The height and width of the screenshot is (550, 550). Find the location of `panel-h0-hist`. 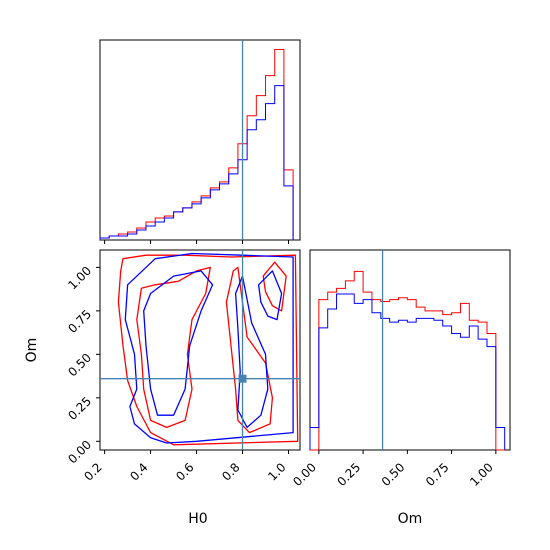

panel-h0-hist is located at coordinates (200, 141).